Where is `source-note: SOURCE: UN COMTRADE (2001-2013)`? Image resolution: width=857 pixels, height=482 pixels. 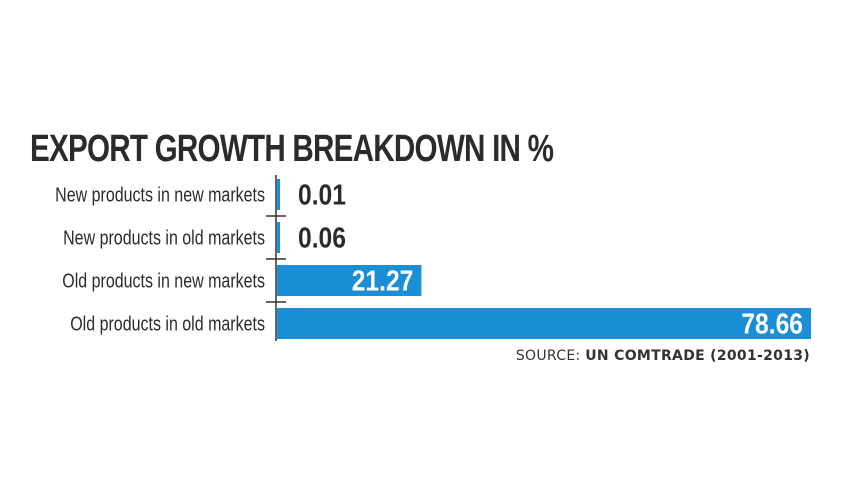 source-note: SOURCE: UN COMTRADE (2001-2013) is located at coordinates (663, 356).